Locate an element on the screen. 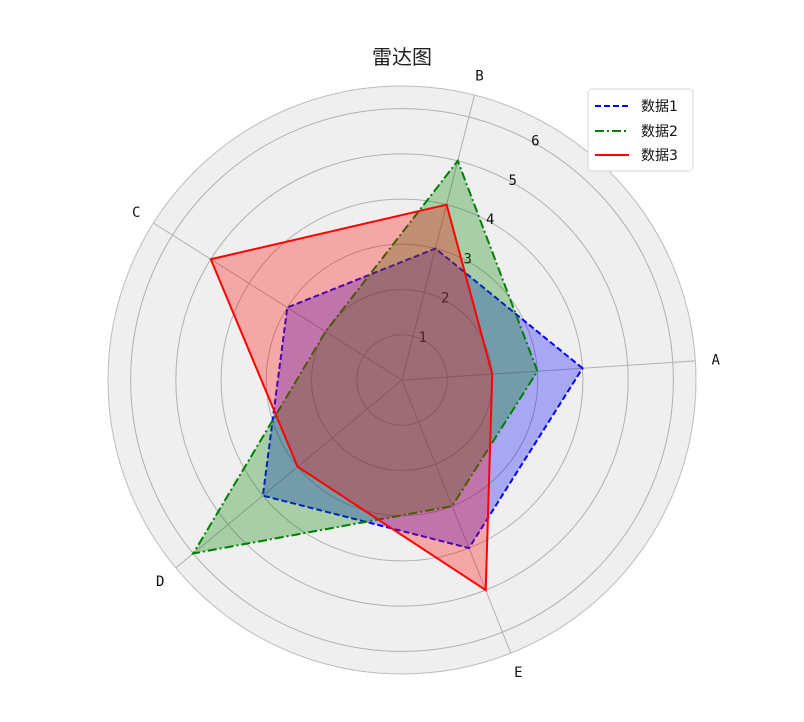 The image size is (804, 722). spoke-C is located at coordinates (278, 301).